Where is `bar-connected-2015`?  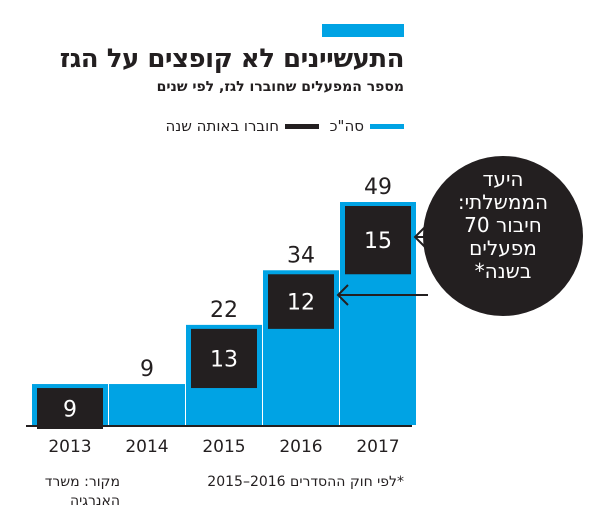
bar-connected-2015 is located at coordinates (224, 358).